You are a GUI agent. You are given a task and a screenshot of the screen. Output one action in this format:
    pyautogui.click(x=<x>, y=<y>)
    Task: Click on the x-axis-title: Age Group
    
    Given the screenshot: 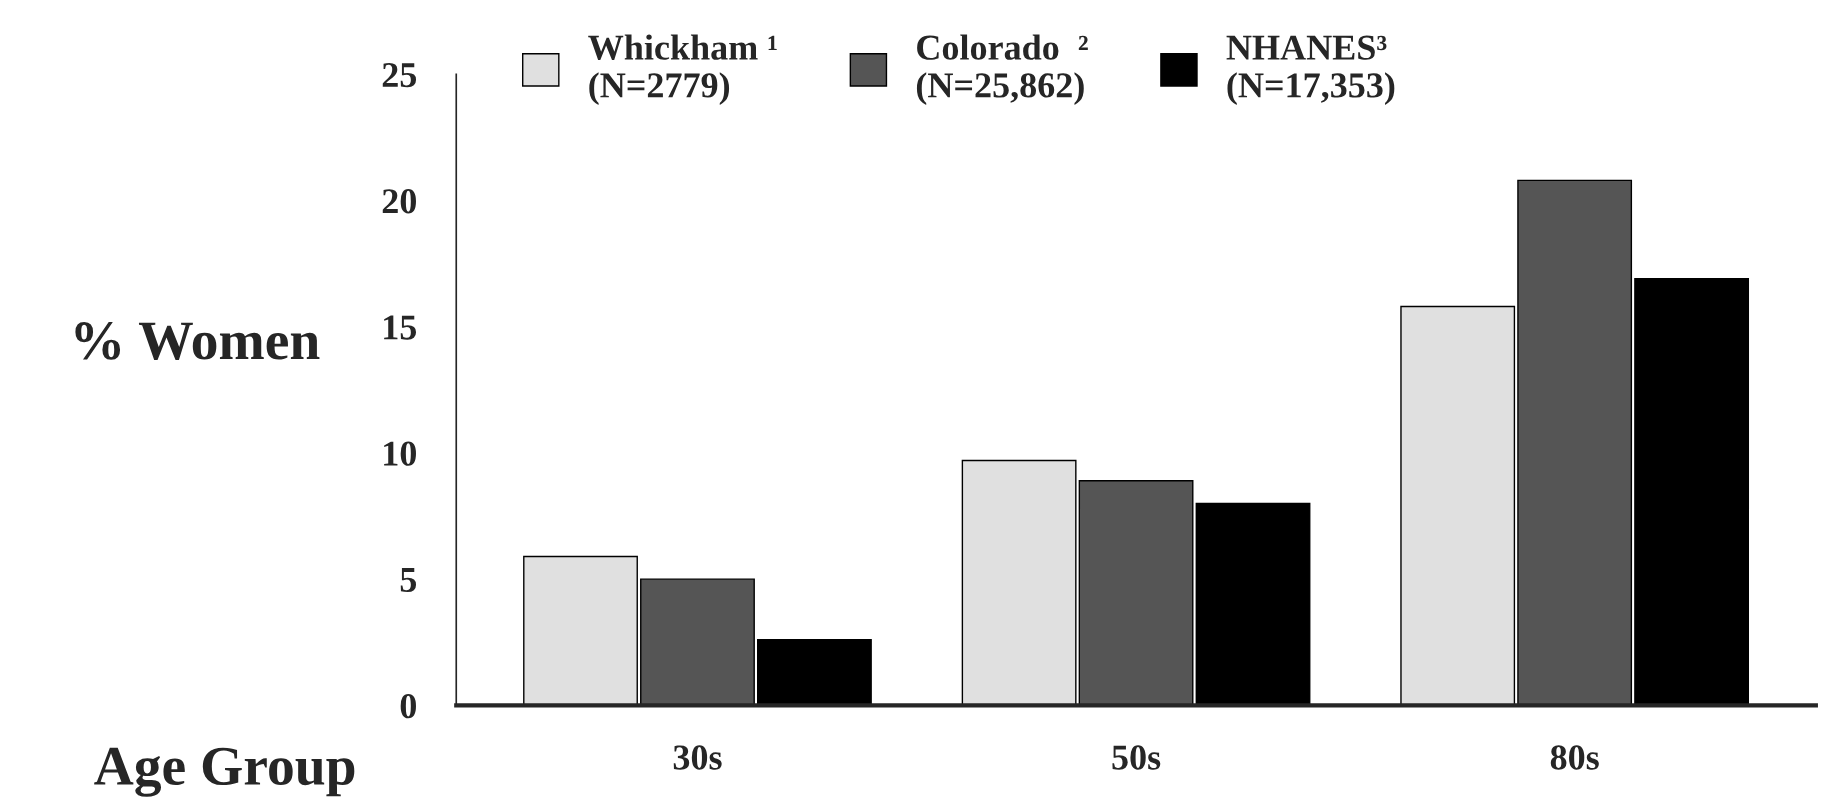 What is the action you would take?
    pyautogui.click(x=224, y=772)
    